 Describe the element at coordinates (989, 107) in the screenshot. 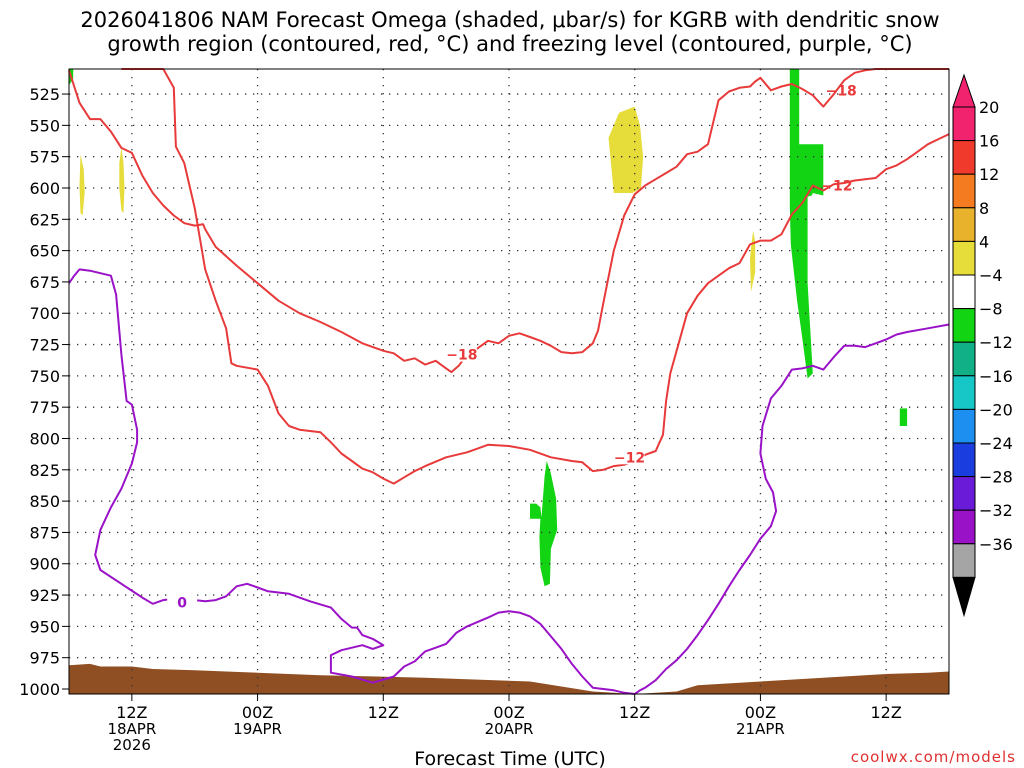

I see `colorbar-label-1: 20` at that location.